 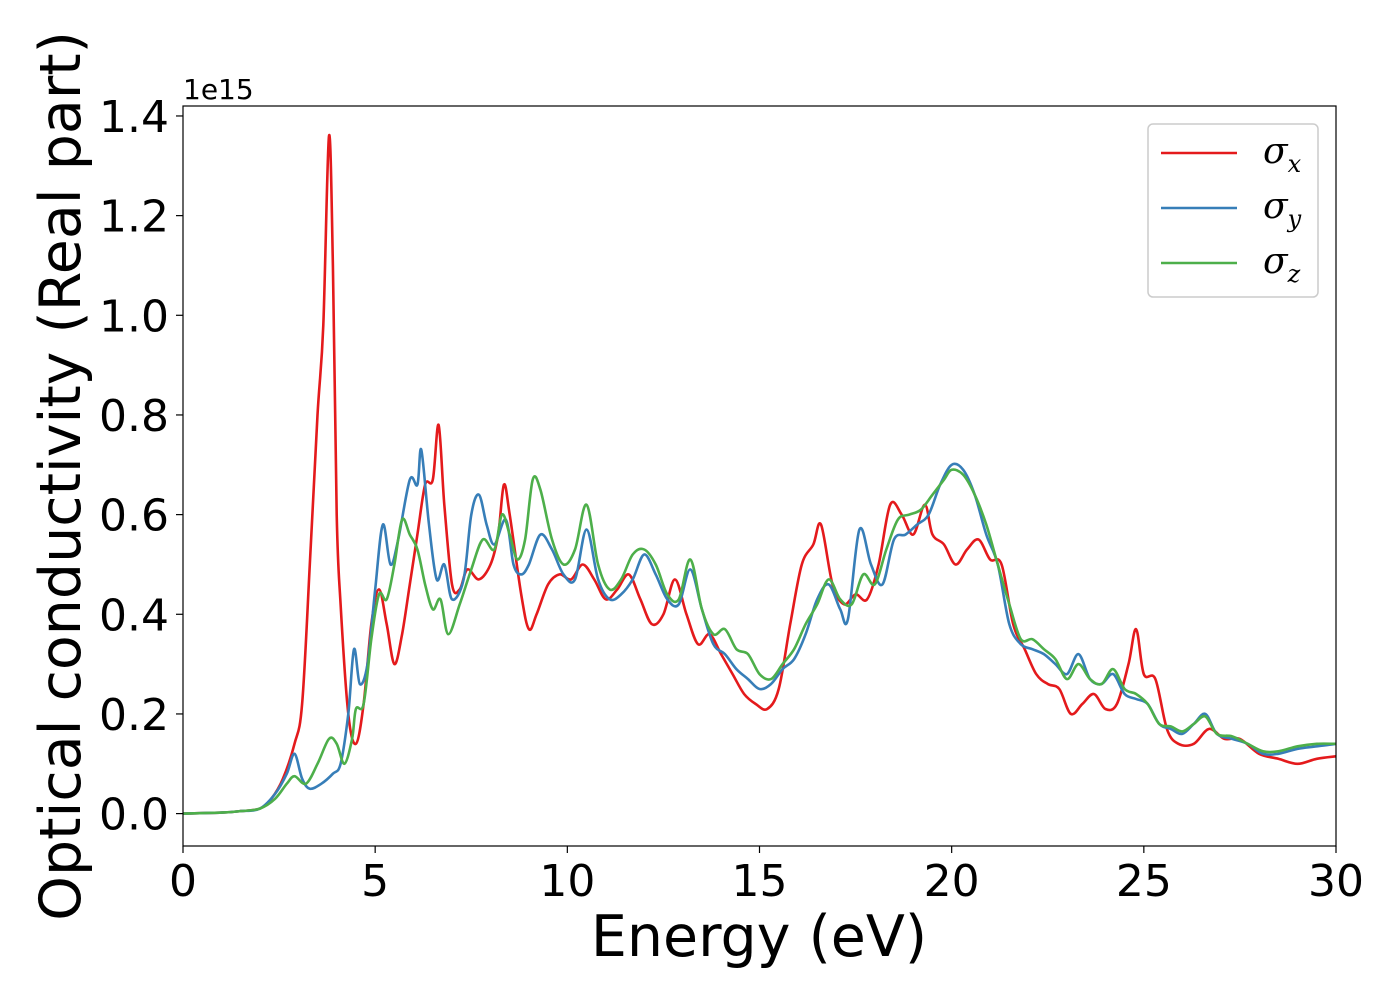 I want to click on y-tick-label: 1.0, so click(x=134, y=316).